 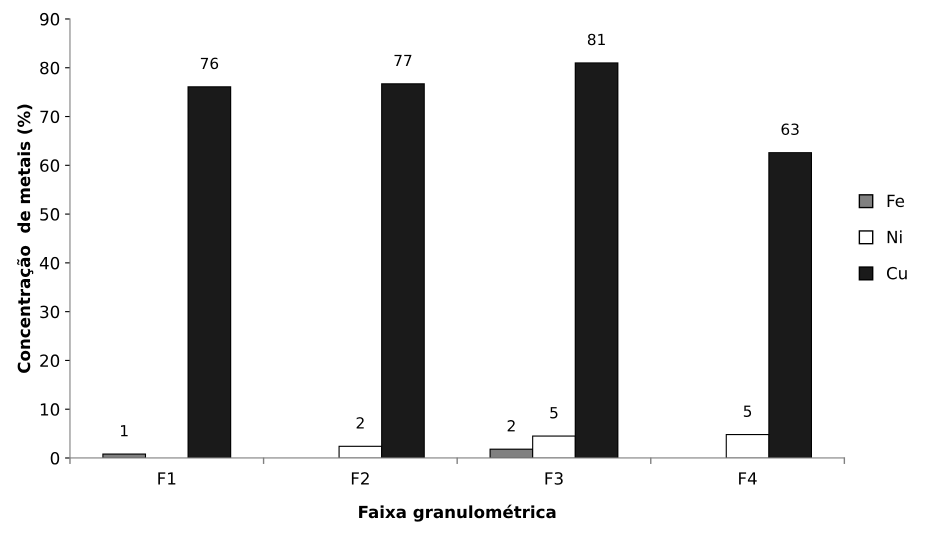 What do you see at coordinates (896, 201) in the screenshot?
I see `legend-label: Fe` at bounding box center [896, 201].